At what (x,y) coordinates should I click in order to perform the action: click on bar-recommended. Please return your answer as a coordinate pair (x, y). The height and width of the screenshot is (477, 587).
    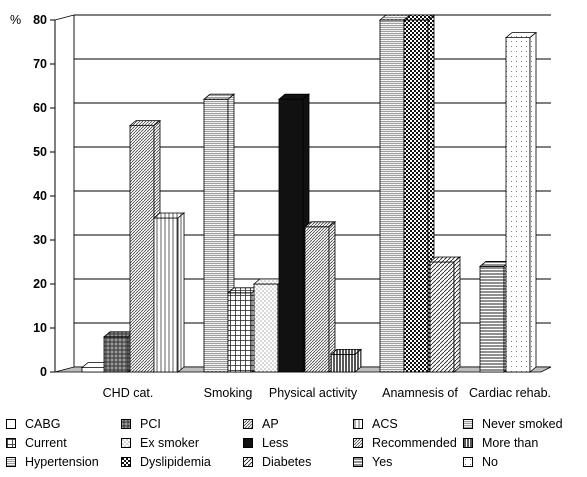
    Looking at the image, I should click on (317, 299).